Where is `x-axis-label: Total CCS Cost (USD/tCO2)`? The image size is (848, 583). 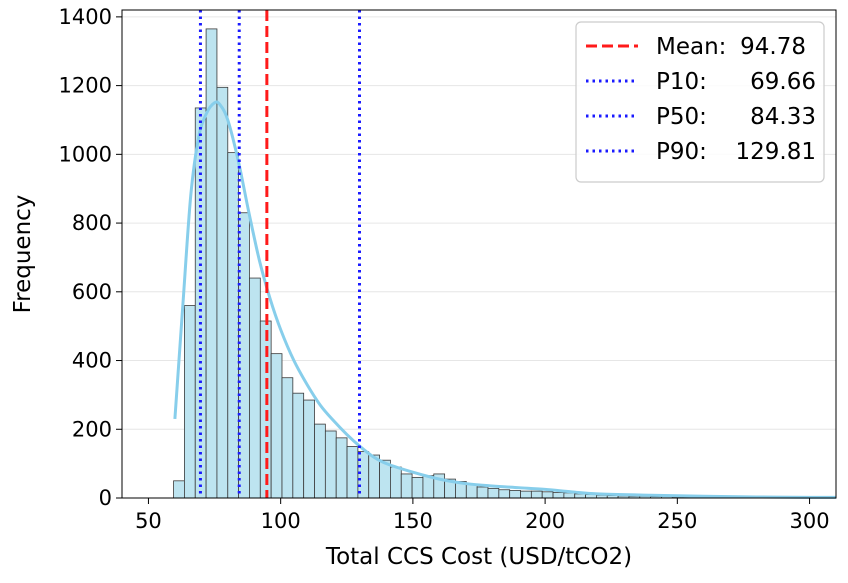
x-axis-label: Total CCS Cost (USD/tCO2) is located at coordinates (478, 557).